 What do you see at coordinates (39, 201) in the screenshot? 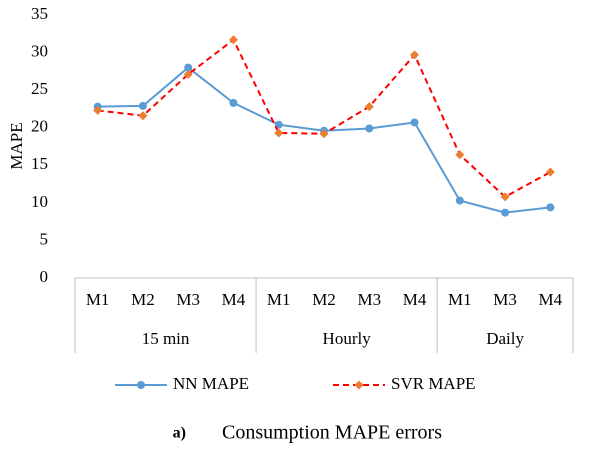
I see `y-tick-label: 10` at bounding box center [39, 201].